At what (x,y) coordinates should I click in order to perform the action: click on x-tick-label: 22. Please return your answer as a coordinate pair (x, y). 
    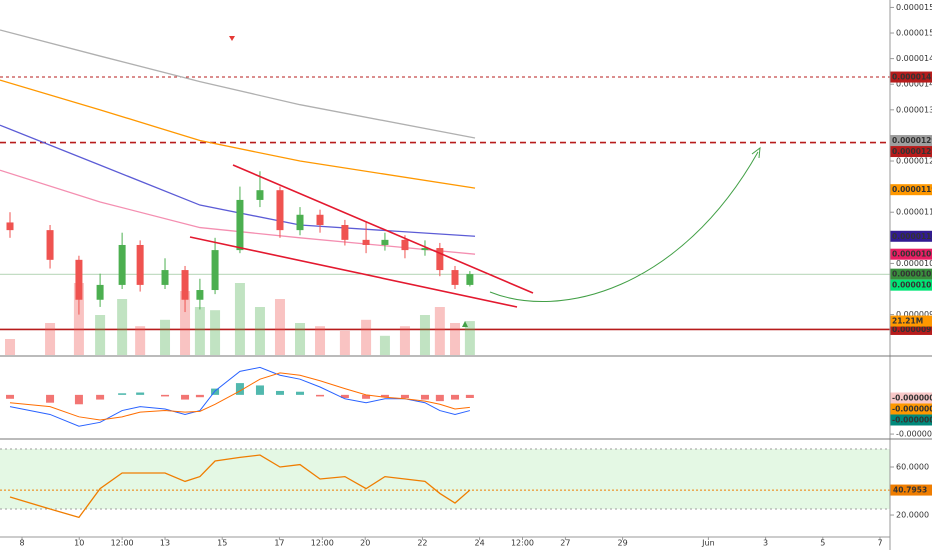
    Looking at the image, I should click on (422, 543).